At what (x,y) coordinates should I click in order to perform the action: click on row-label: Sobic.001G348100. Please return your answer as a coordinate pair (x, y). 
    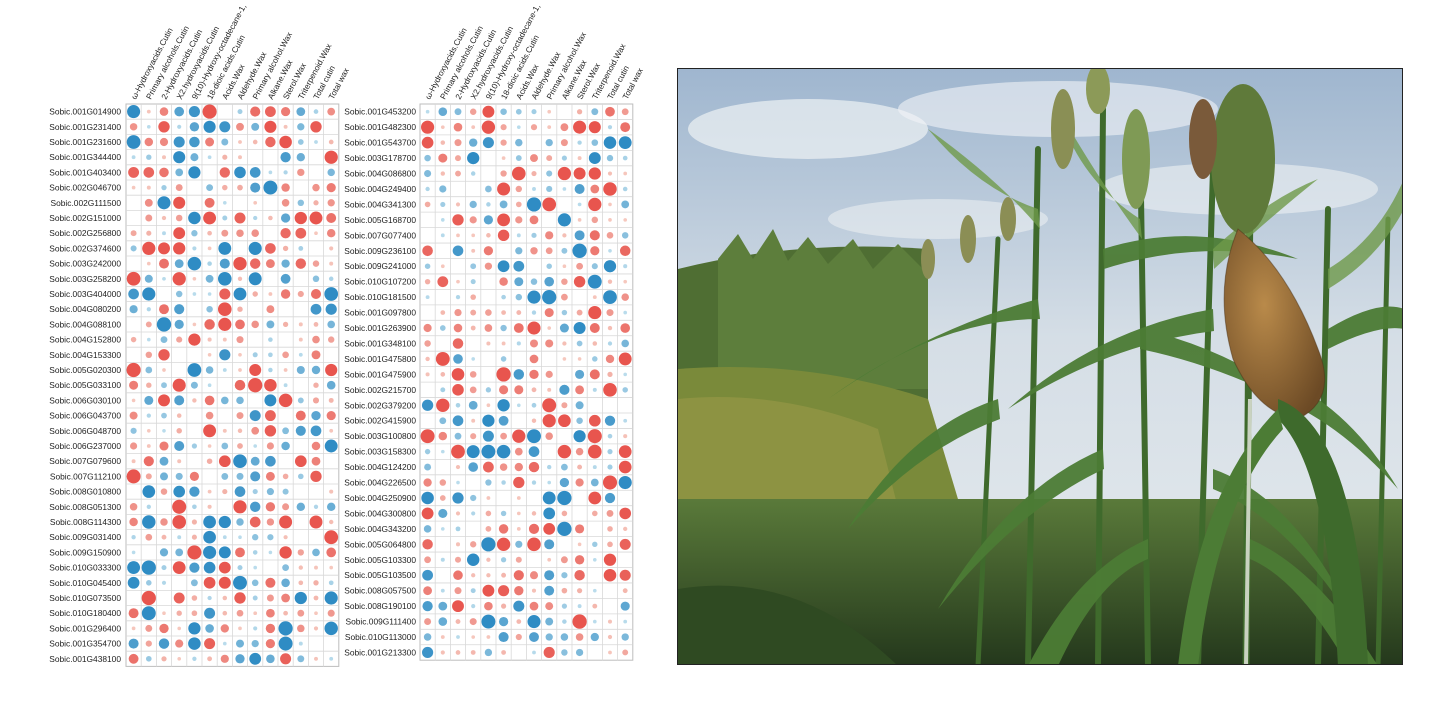
    Looking at the image, I should click on (380, 343).